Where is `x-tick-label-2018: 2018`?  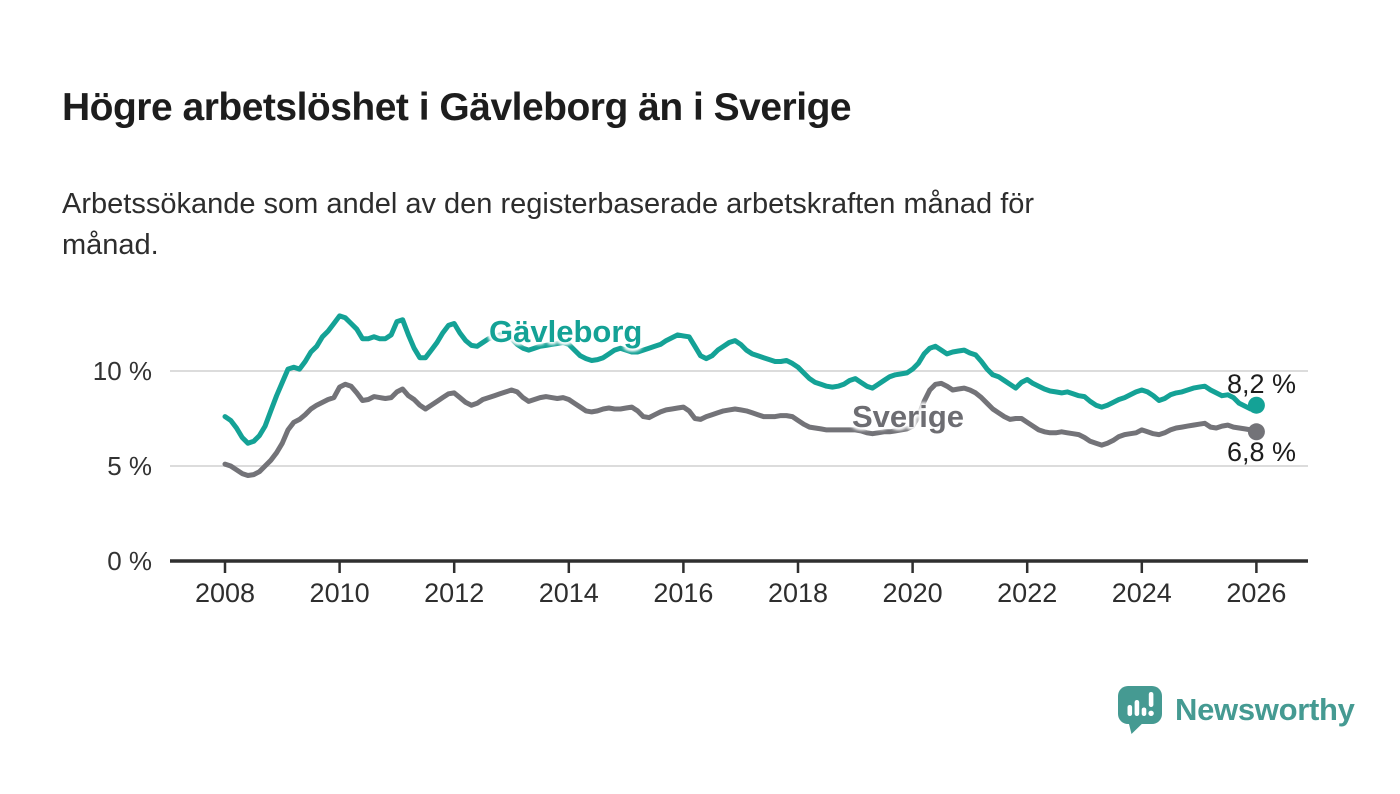 x-tick-label-2018: 2018 is located at coordinates (798, 593).